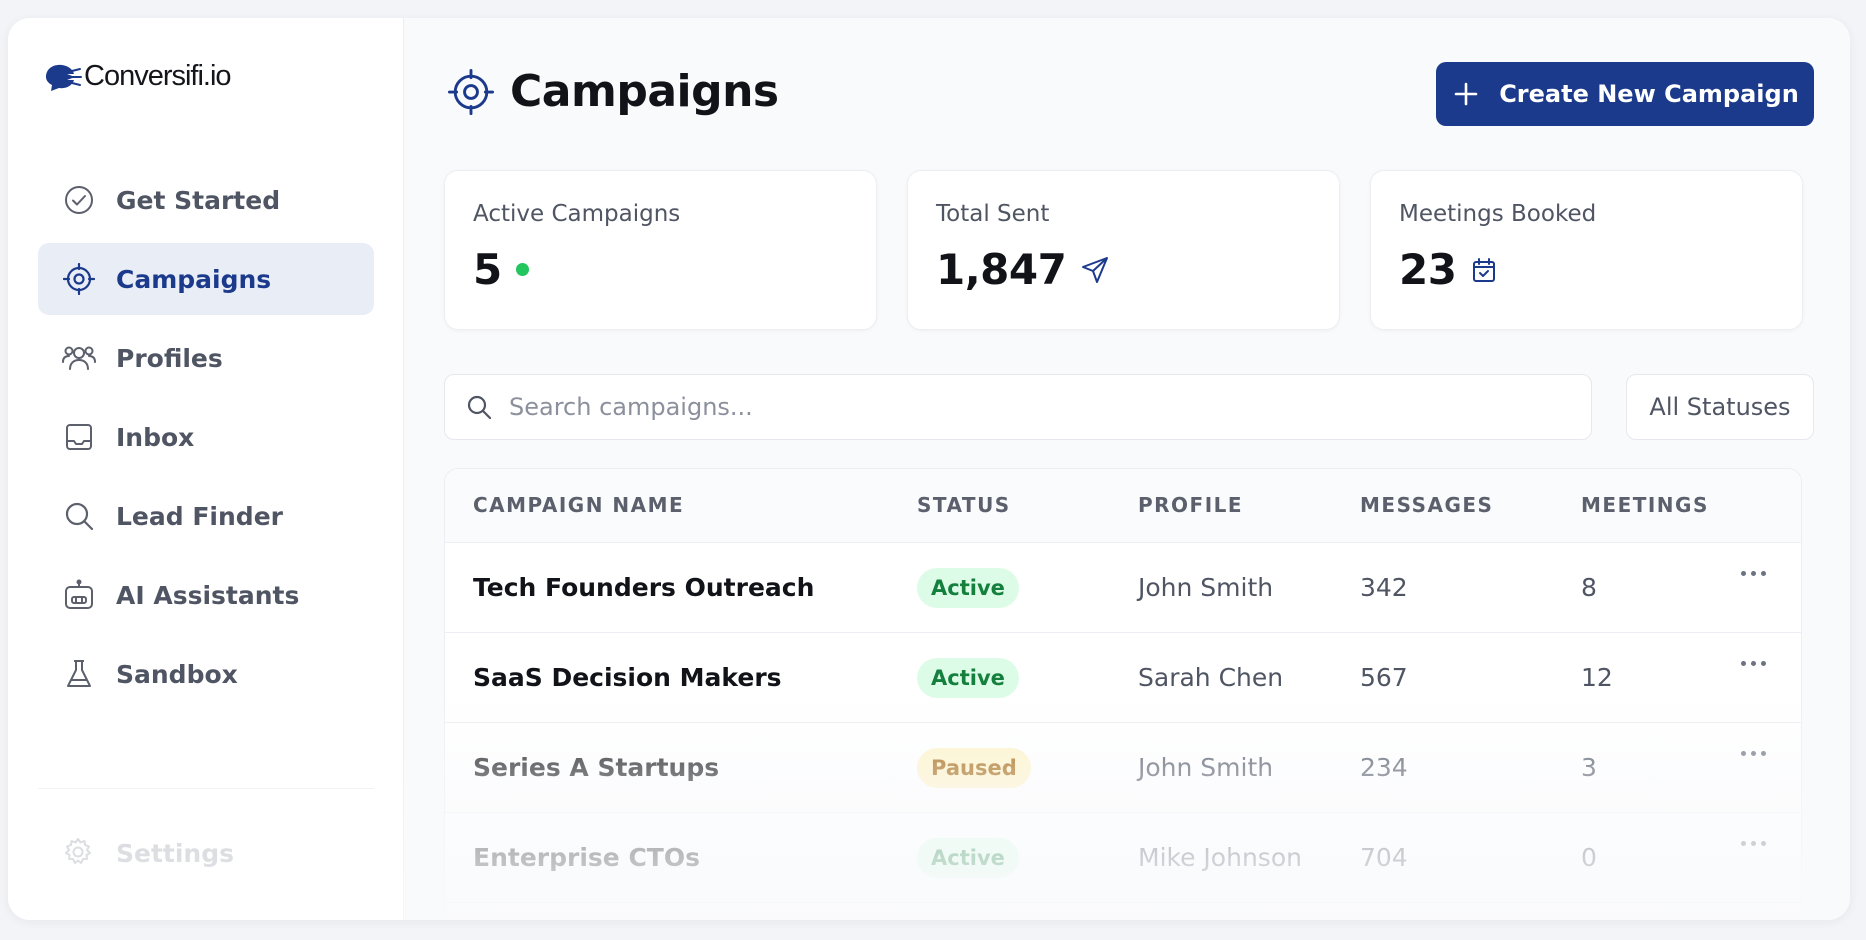 The image size is (1866, 940). I want to click on flask-icon, so click(79, 674).